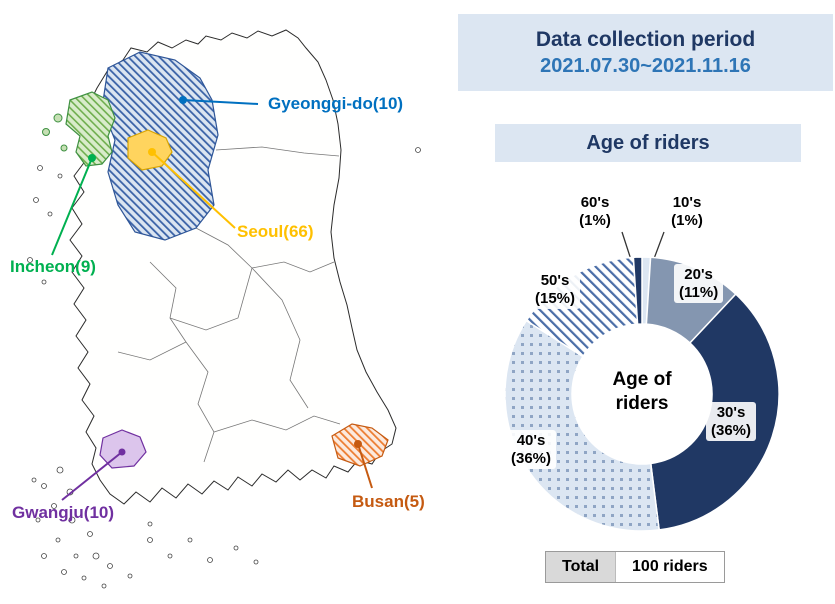 This screenshot has height=604, width=835. What do you see at coordinates (555, 290) in the screenshot?
I see `pie-label-50s: 50's (15%)` at bounding box center [555, 290].